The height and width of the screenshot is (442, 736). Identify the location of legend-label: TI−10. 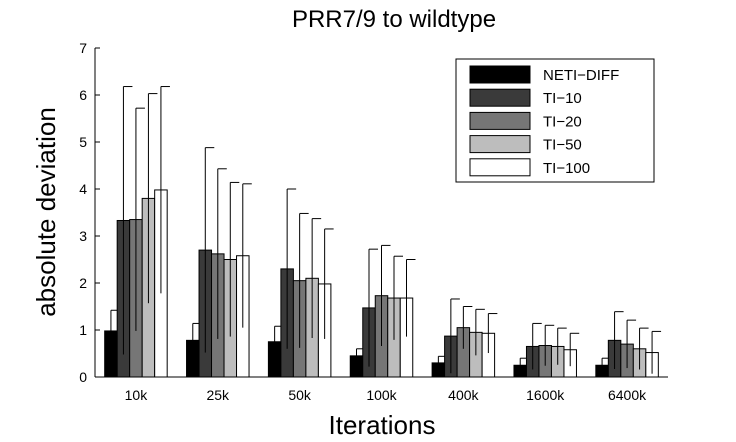
(562, 98).